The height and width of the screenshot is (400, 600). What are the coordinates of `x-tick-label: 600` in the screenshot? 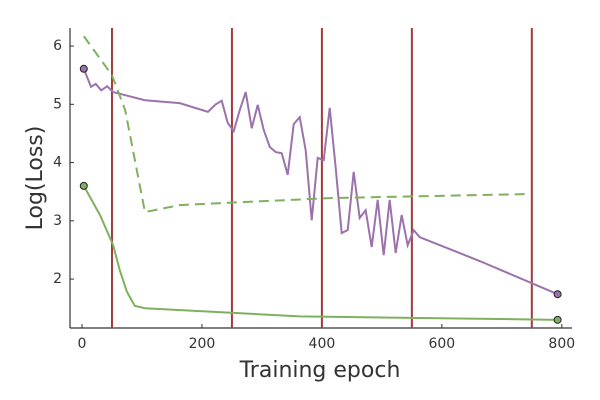 It's located at (441, 344).